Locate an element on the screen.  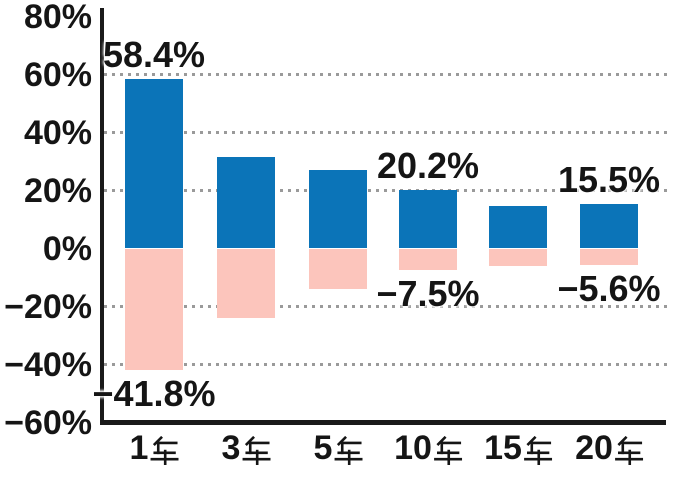
y-tick-label: 40% is located at coordinates (57, 132).